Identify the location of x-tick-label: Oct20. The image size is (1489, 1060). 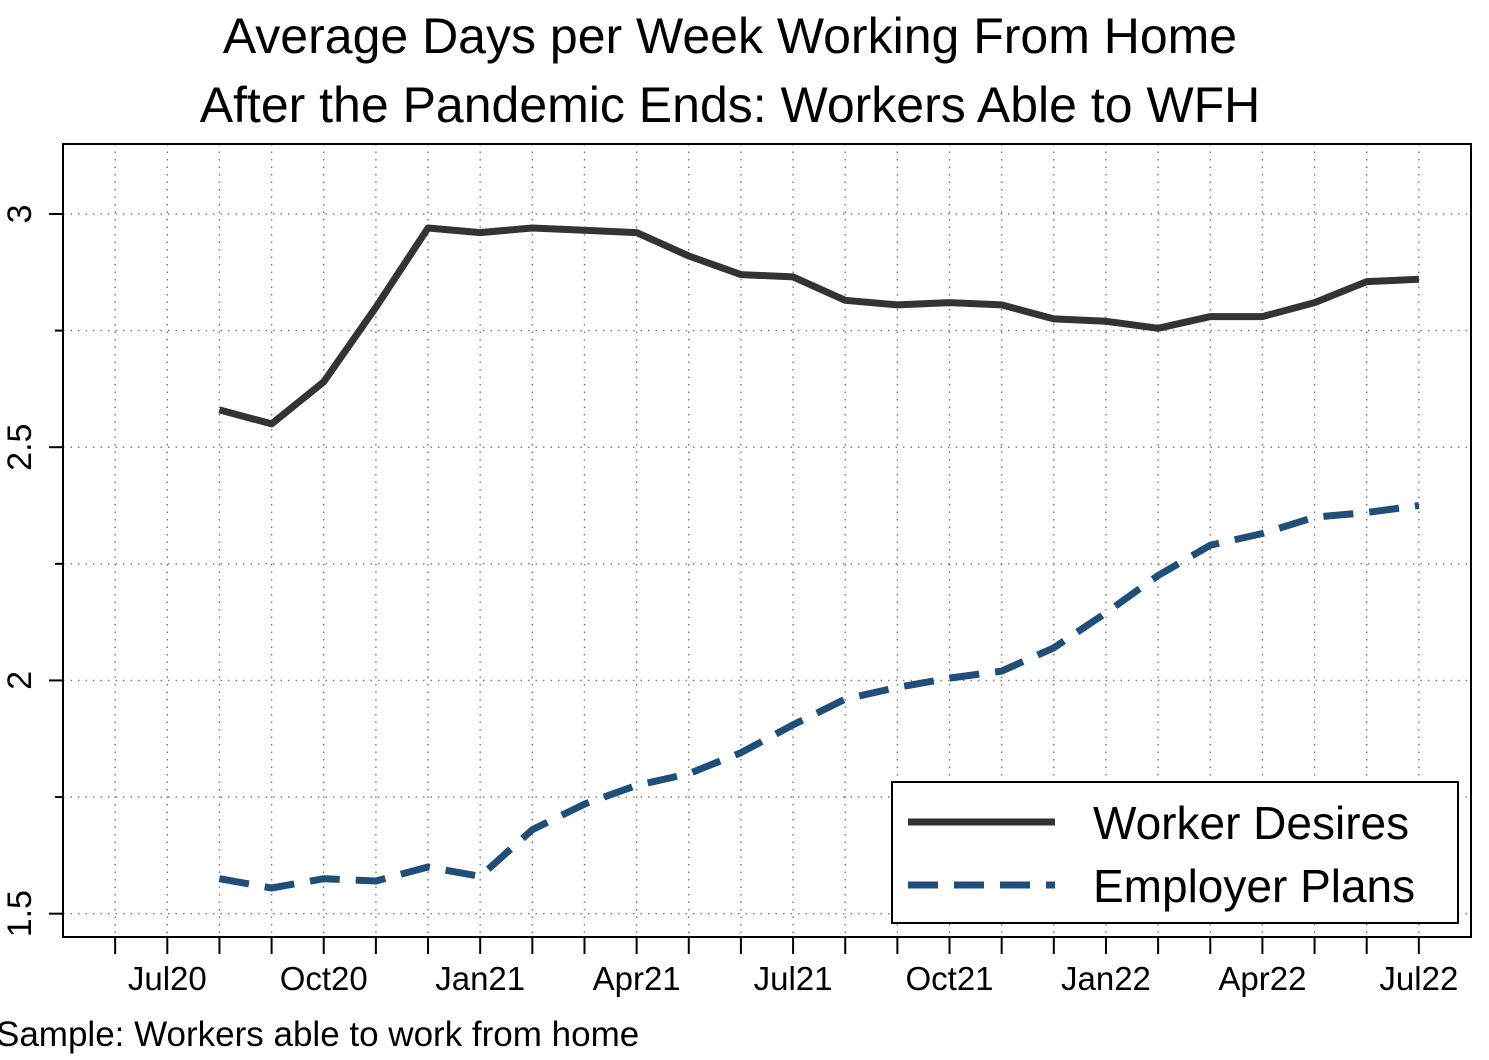
(324, 978).